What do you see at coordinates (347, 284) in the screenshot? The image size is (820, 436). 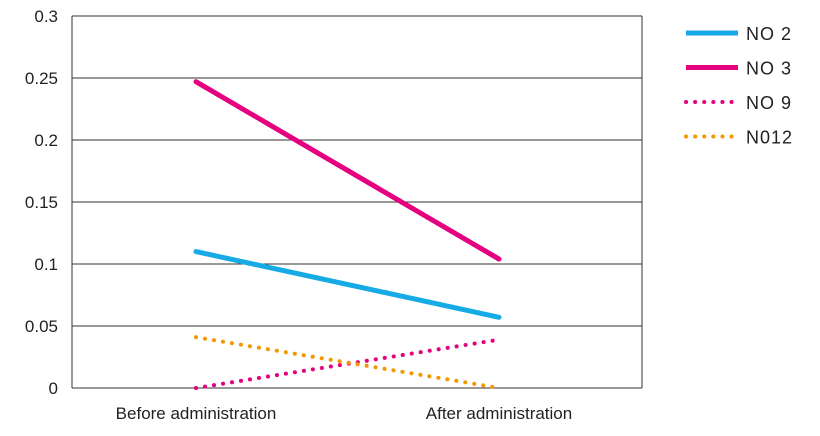 I see `series-line-no2` at bounding box center [347, 284].